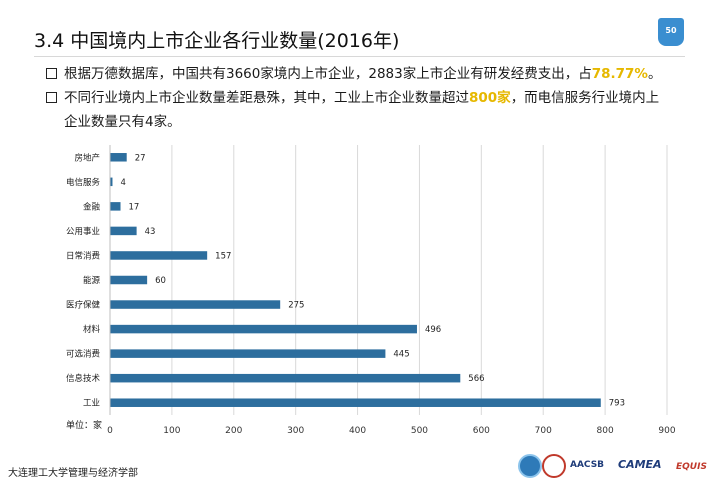 This screenshot has width=720, height=483. I want to click on accreditation-logos: AACSB CAMEA EQUIS, so click(616, 465).